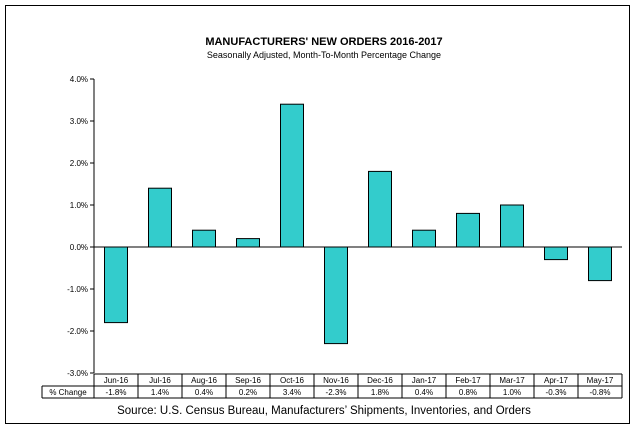  I want to click on value-label: 1.0%, so click(512, 392).